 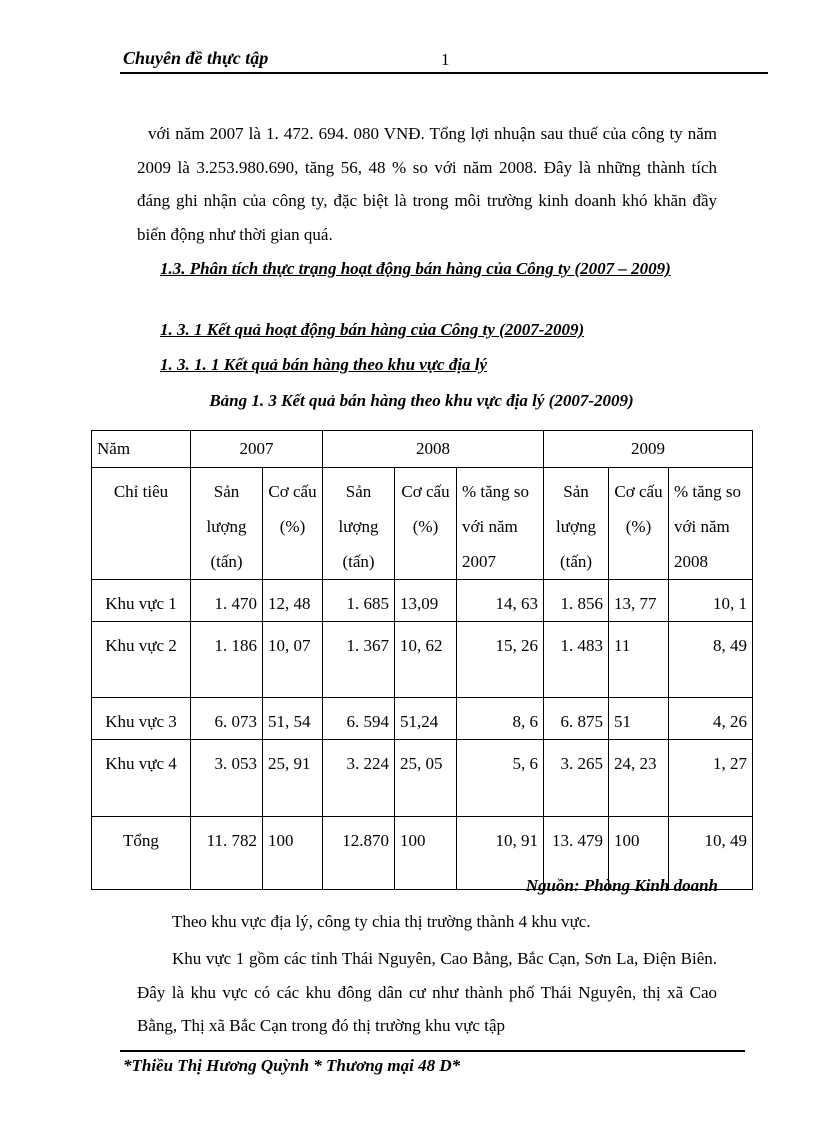 I want to click on table-cell: 6. 073, so click(x=226, y=718).